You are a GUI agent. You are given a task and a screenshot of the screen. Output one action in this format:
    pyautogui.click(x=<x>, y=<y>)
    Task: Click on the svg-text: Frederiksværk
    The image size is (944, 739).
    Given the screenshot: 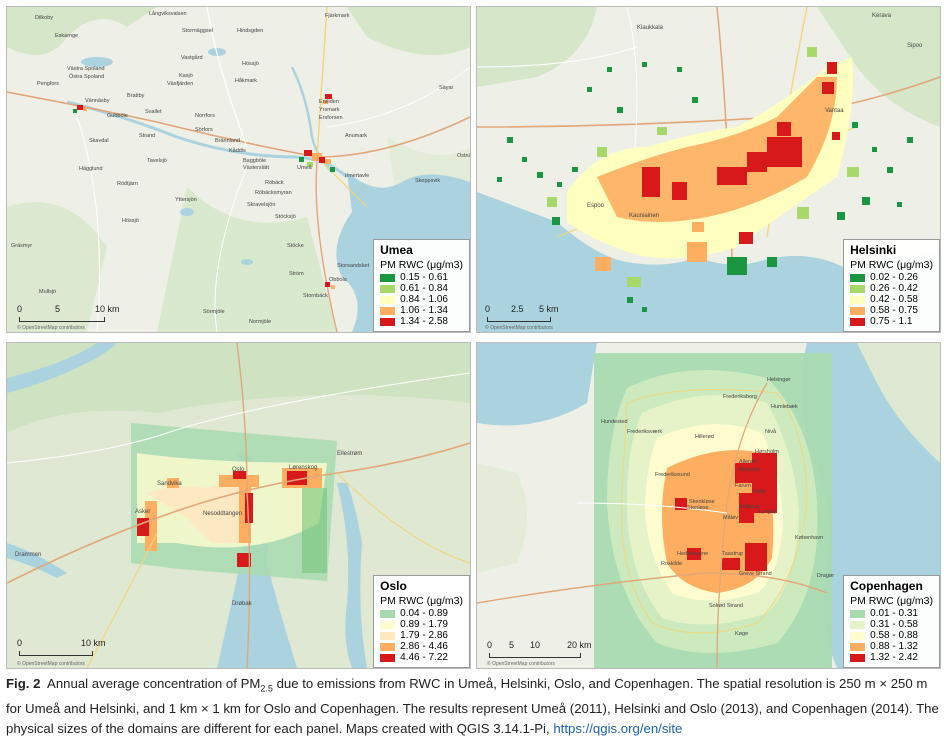 What is the action you would take?
    pyautogui.click(x=644, y=432)
    